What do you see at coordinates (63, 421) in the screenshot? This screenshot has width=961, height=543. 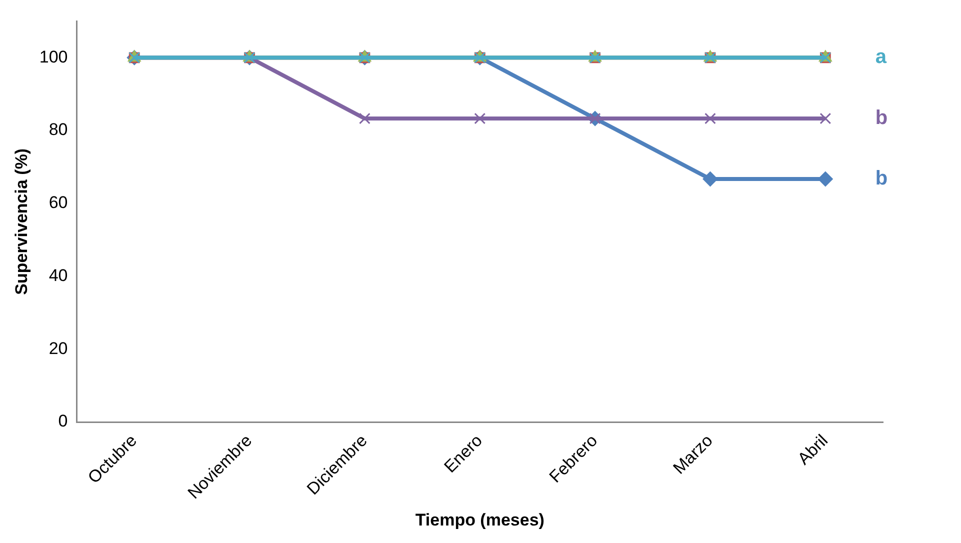 I see `y-tick-label: 0` at bounding box center [63, 421].